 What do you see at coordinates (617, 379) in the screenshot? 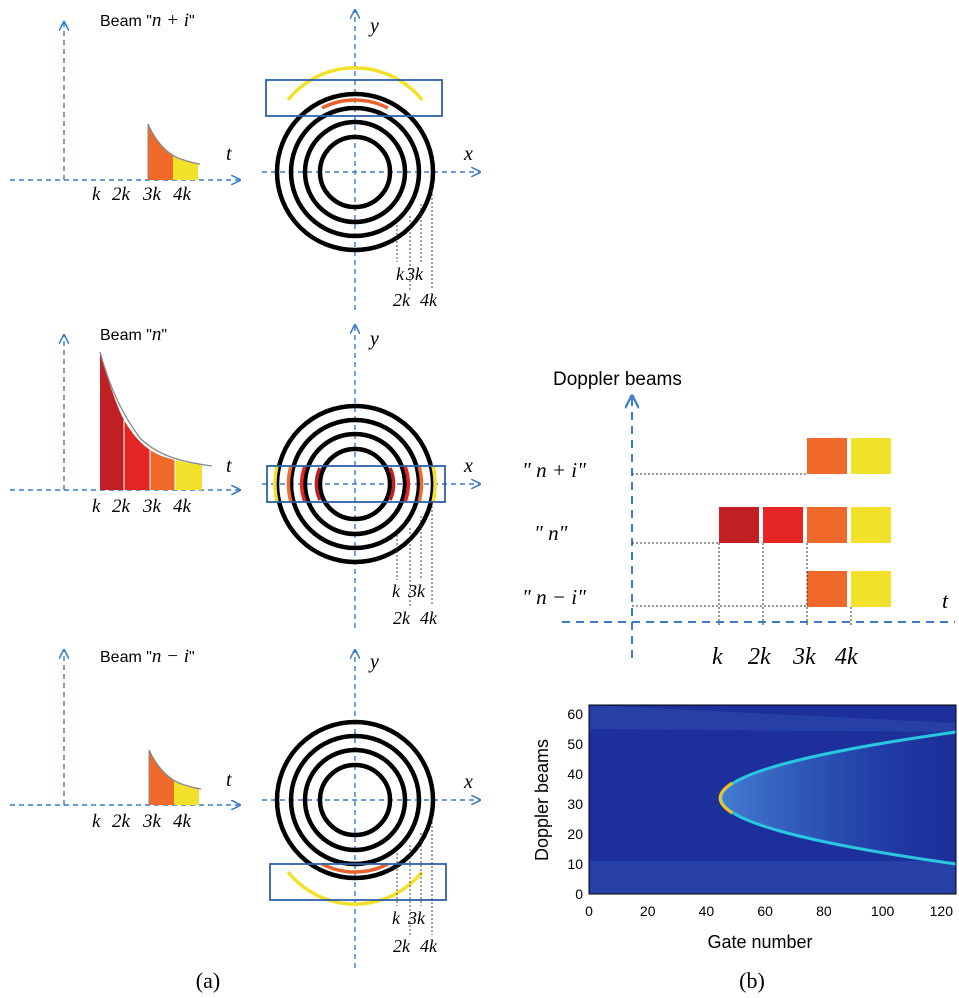
I see `schematic-title: Doppler beams` at bounding box center [617, 379].